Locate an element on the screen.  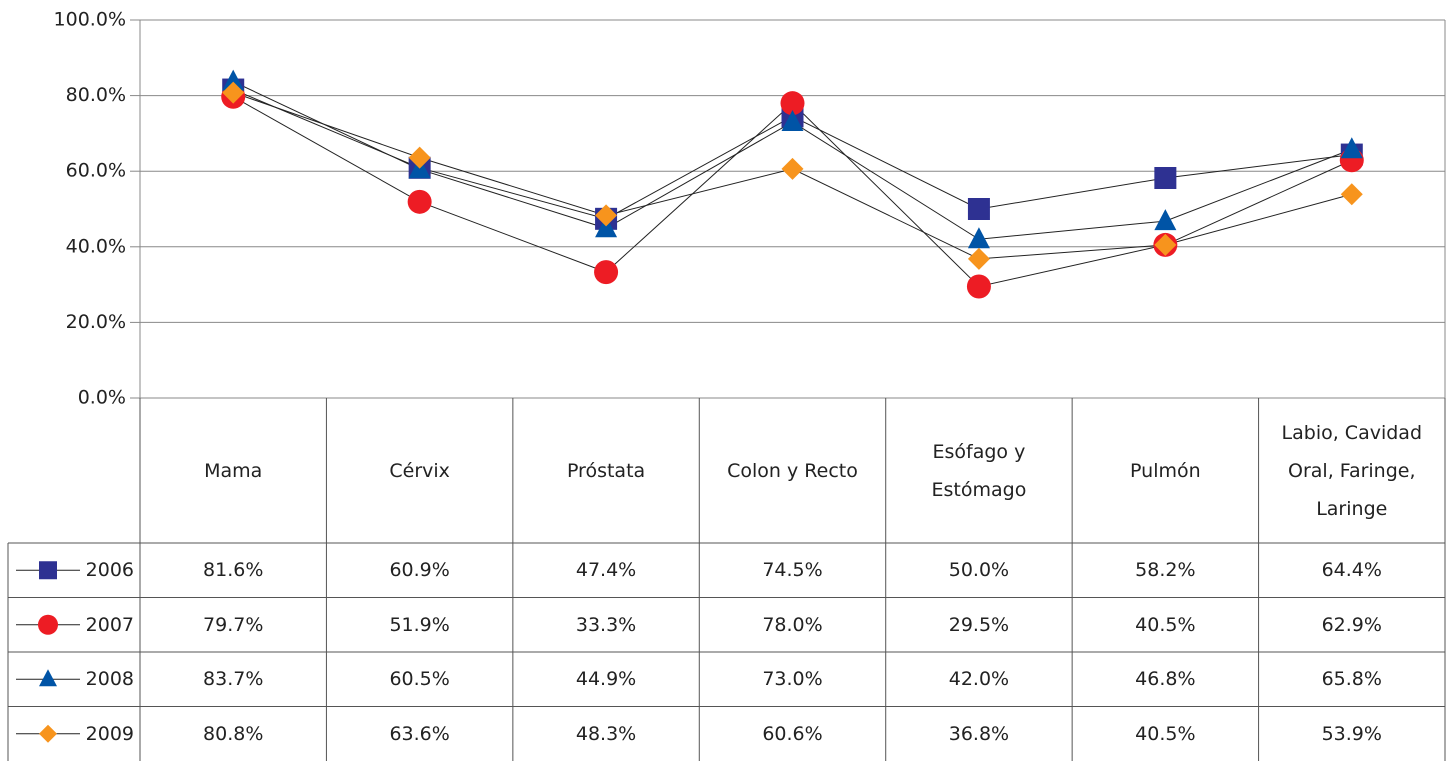
category-label-text: Mama is located at coordinates (233, 470).